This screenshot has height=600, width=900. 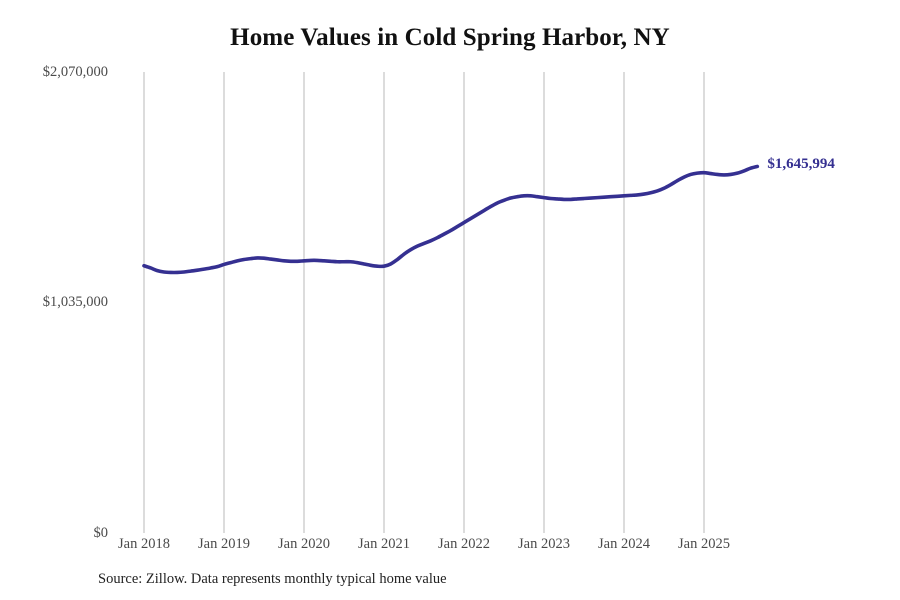 What do you see at coordinates (144, 544) in the screenshot?
I see `x-axis-tick-label-jan-2018: Jan 2018` at bounding box center [144, 544].